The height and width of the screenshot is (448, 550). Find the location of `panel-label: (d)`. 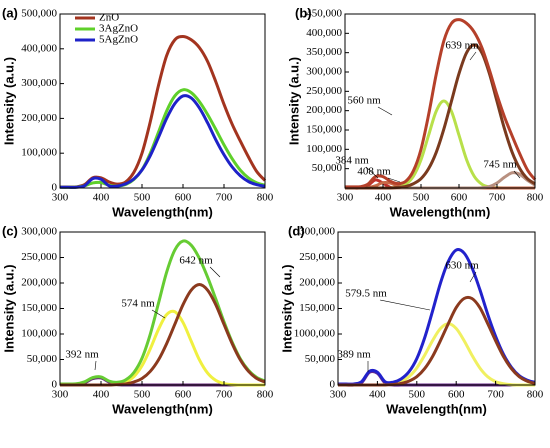

panel-label: (d) is located at coordinates (296, 230).